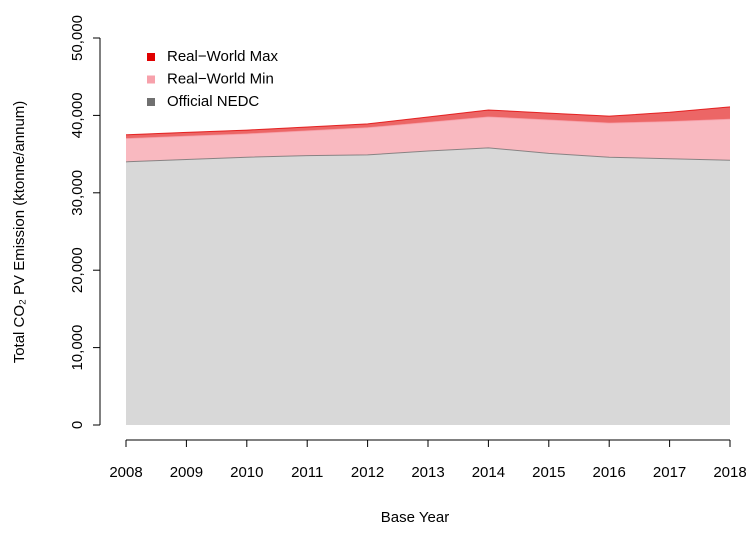 The height and width of the screenshot is (535, 754). What do you see at coordinates (427, 472) in the screenshot?
I see `x-tick-label: 2013` at bounding box center [427, 472].